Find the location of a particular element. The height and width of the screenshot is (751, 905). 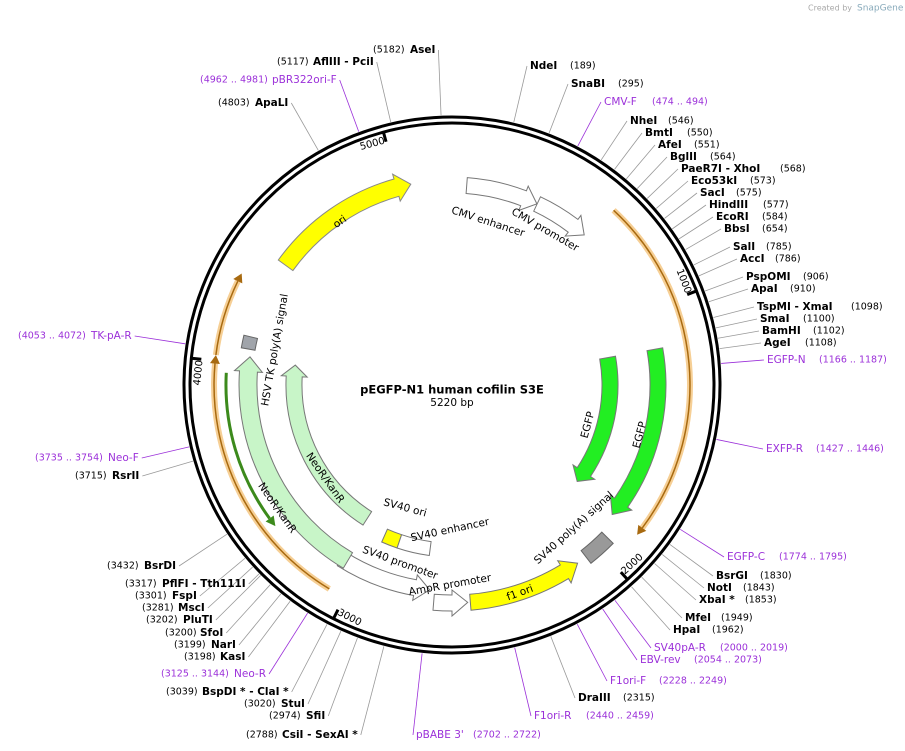

ruler-label: 4000 is located at coordinates (199, 373).